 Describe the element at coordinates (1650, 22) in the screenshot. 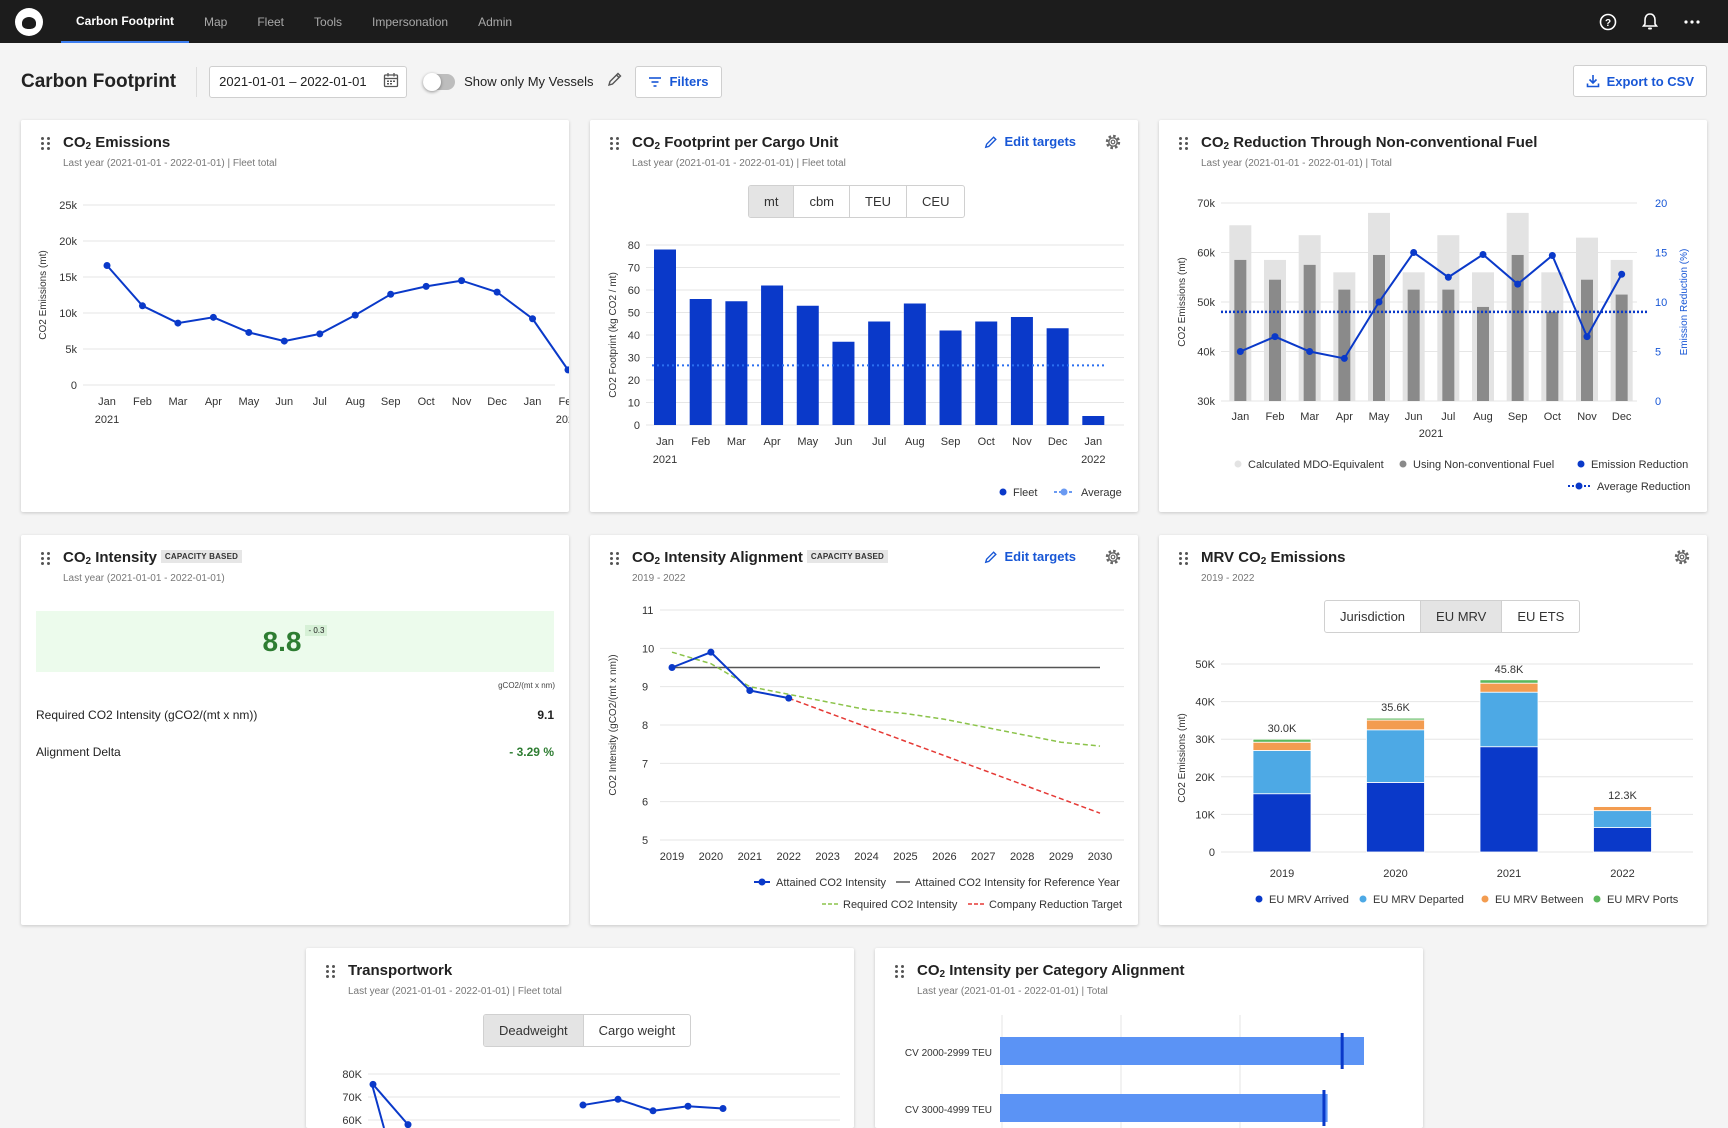

I see `notifications-bell-icon` at that location.